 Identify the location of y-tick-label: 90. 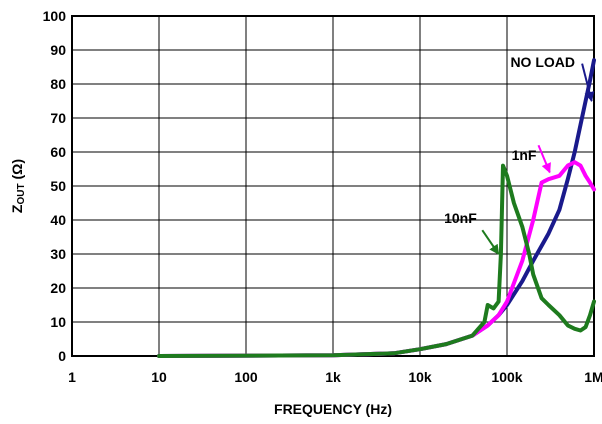
(58, 50).